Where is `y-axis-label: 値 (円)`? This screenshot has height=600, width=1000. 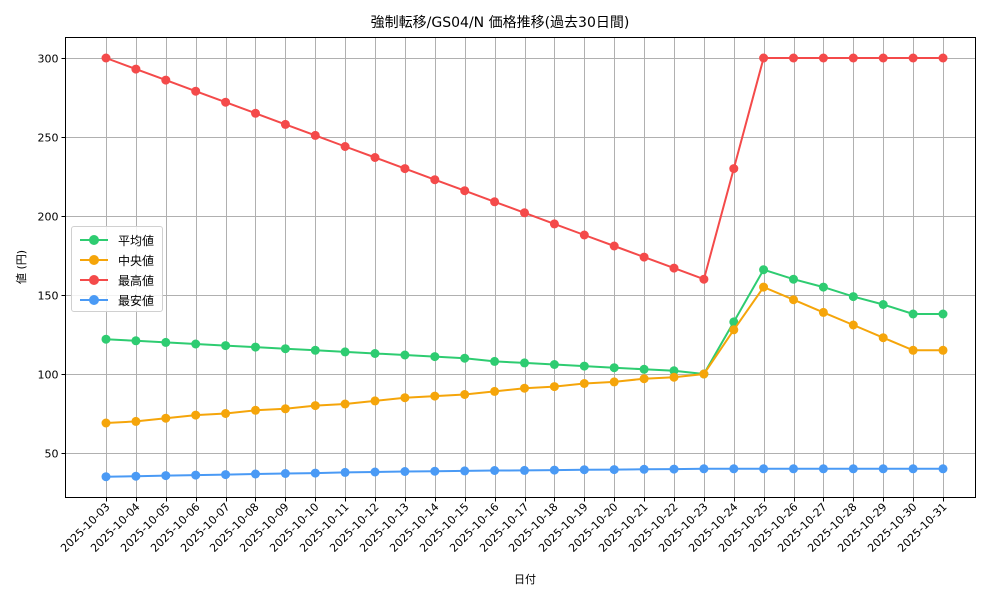
y-axis-label: 値 (円) is located at coordinates (21, 267).